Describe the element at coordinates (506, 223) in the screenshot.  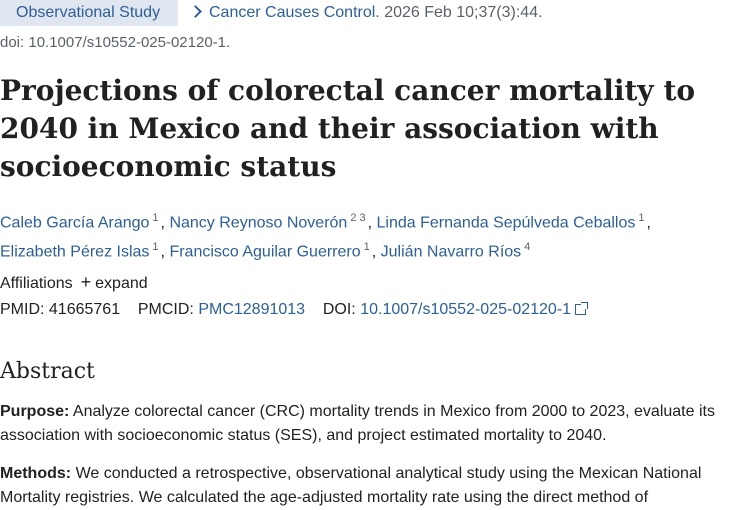
I see `author-link: Linda Fernanda Sepúlveda Ceballos` at that location.